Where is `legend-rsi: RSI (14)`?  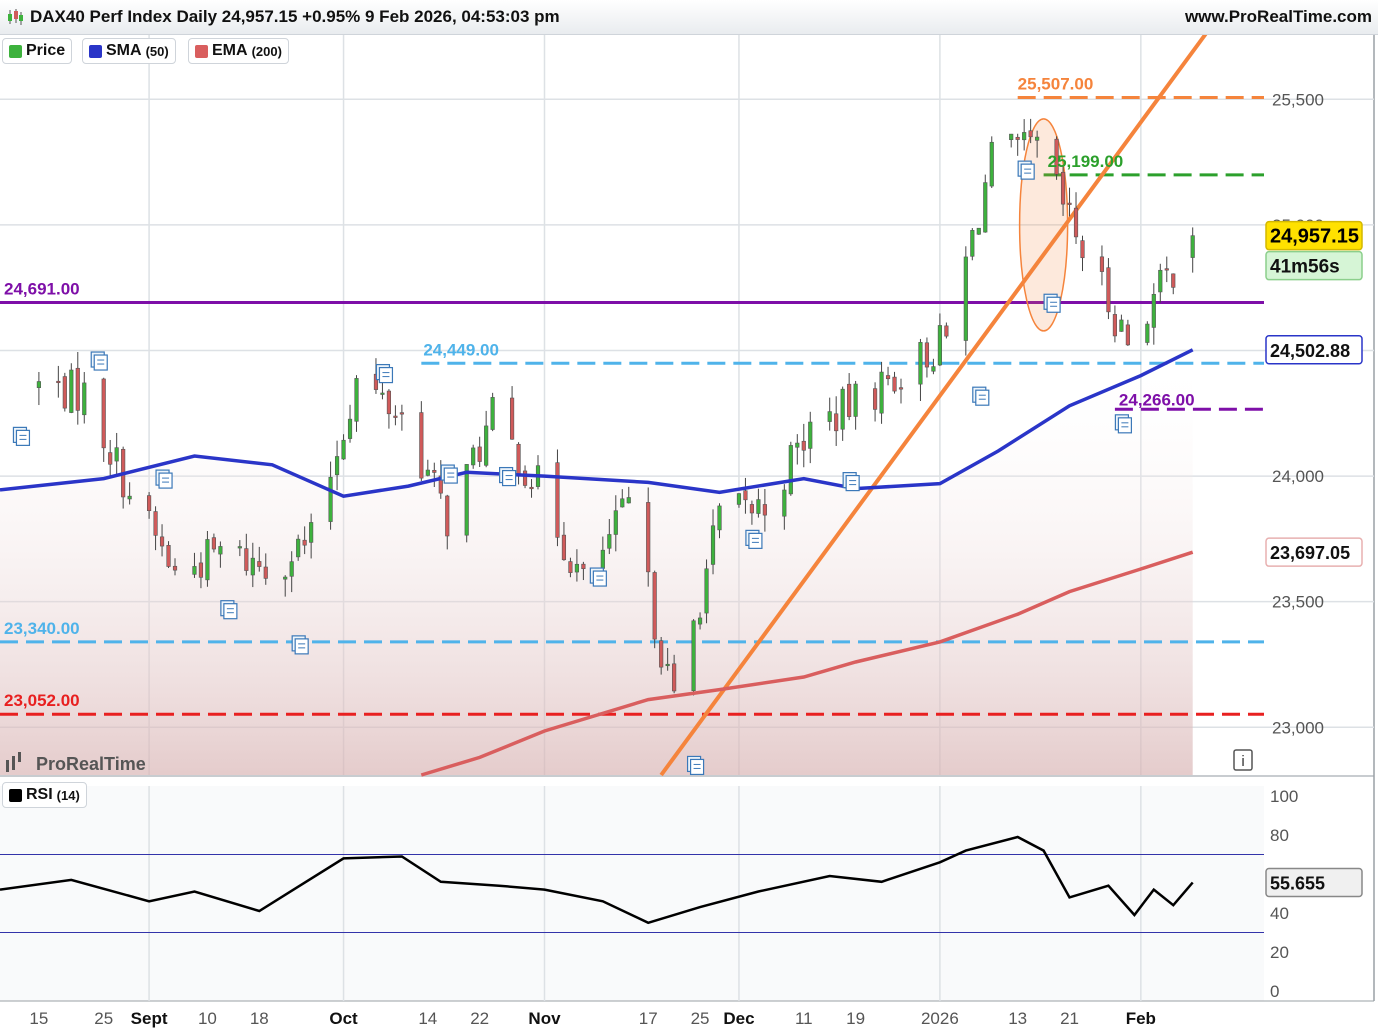 legend-rsi: RSI (14) is located at coordinates (44, 795).